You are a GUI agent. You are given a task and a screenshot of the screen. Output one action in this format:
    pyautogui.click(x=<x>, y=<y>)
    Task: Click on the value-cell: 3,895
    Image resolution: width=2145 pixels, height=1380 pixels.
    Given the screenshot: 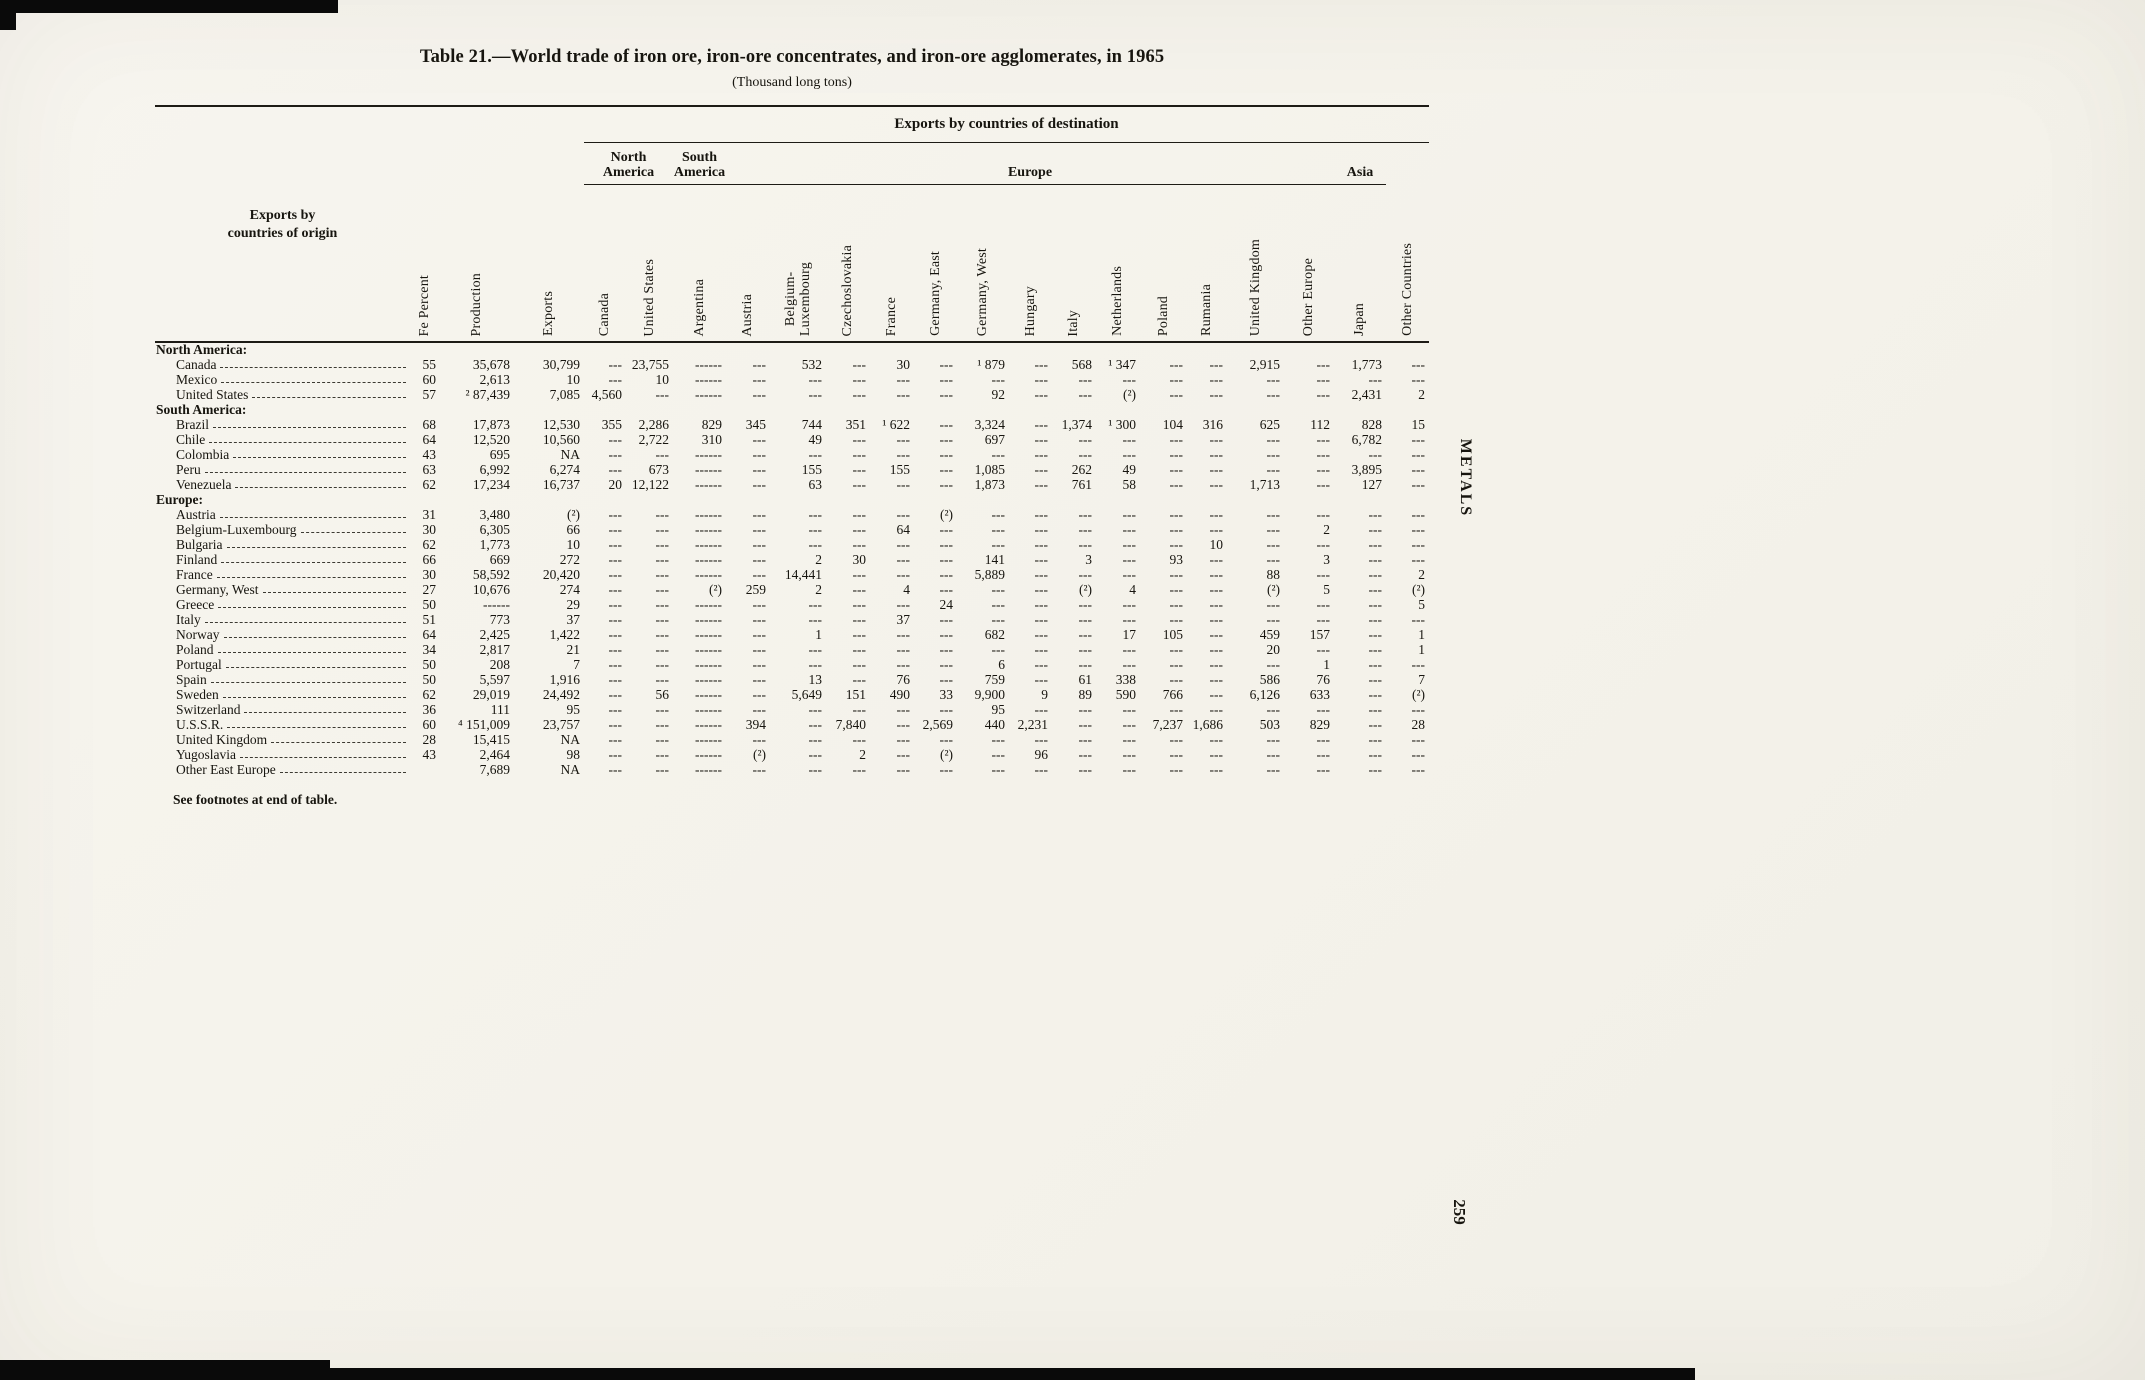 What is the action you would take?
    pyautogui.click(x=1366, y=469)
    